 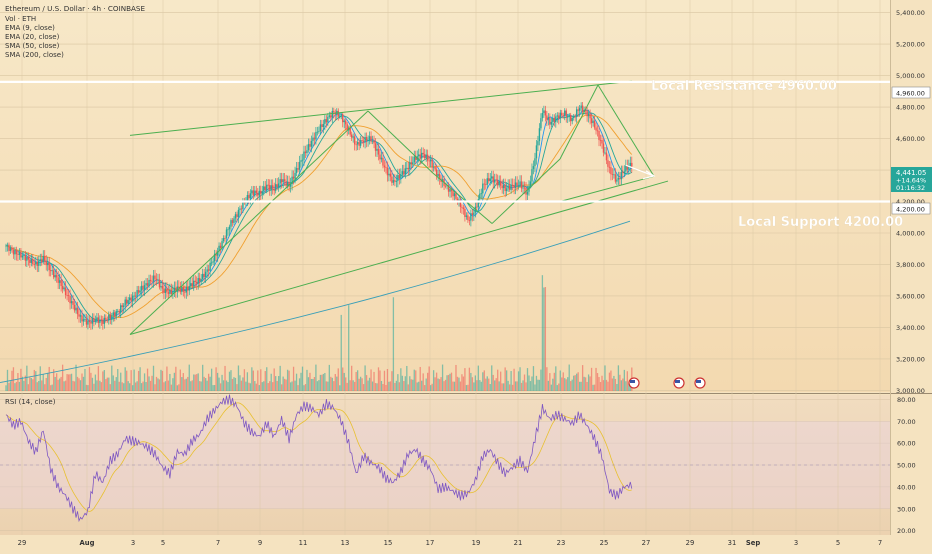 What do you see at coordinates (30, 28) in the screenshot?
I see `legend-ema9: EMA (9, close)` at bounding box center [30, 28].